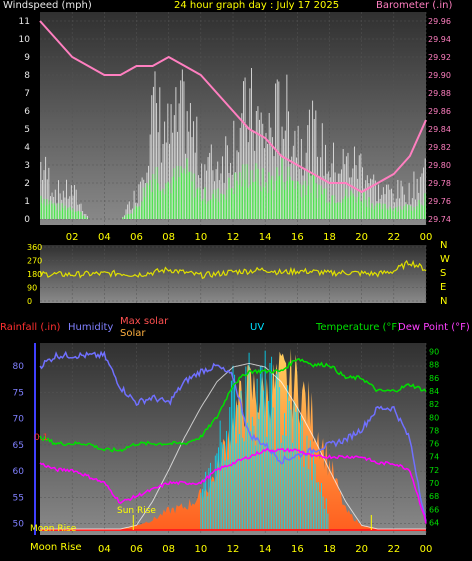 This screenshot has width=472, height=561. Describe the element at coordinates (29, 301) in the screenshot. I see `dir-tick: 0` at that location.